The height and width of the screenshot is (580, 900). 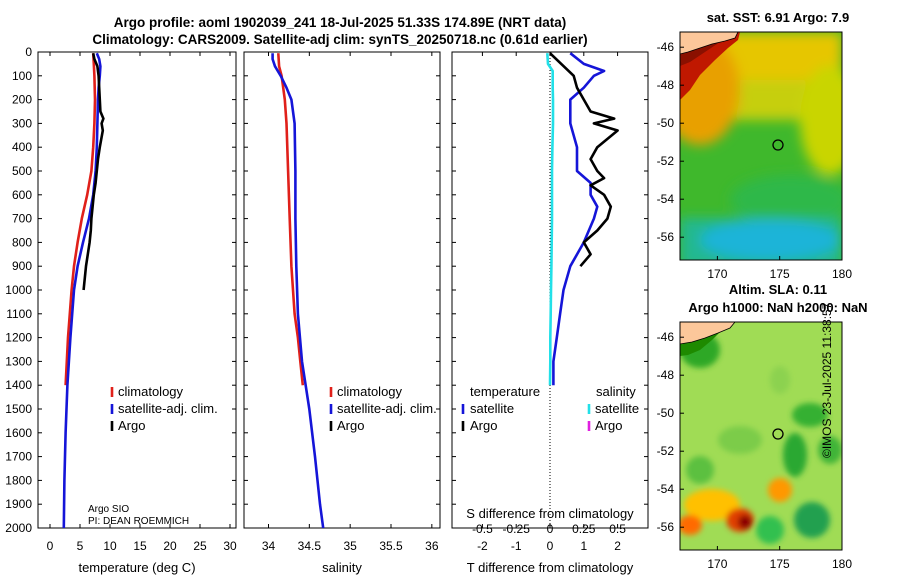 What do you see at coordinates (342, 567) in the screenshot?
I see `salinity-xlabel: salinity` at bounding box center [342, 567].